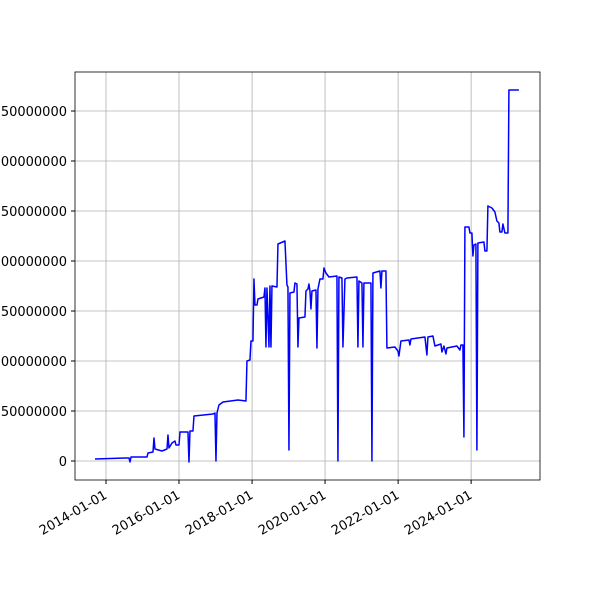 Image resolution: width=600 pixels, height=600 pixels. I want to click on y-tick-label: 0, so click(63, 462).